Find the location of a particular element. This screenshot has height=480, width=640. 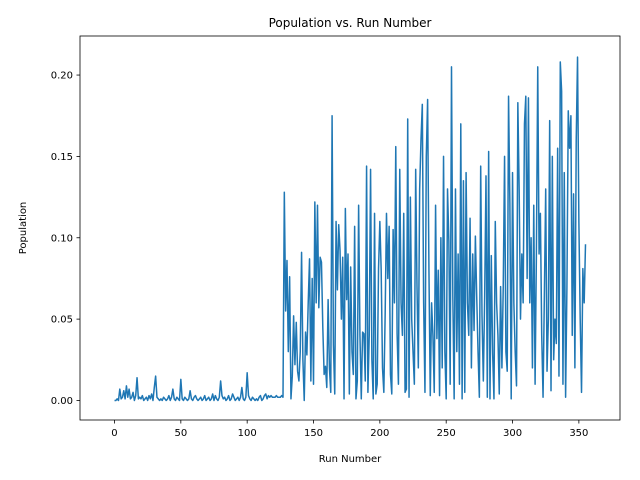

x-tick-label: 350 is located at coordinates (578, 433).